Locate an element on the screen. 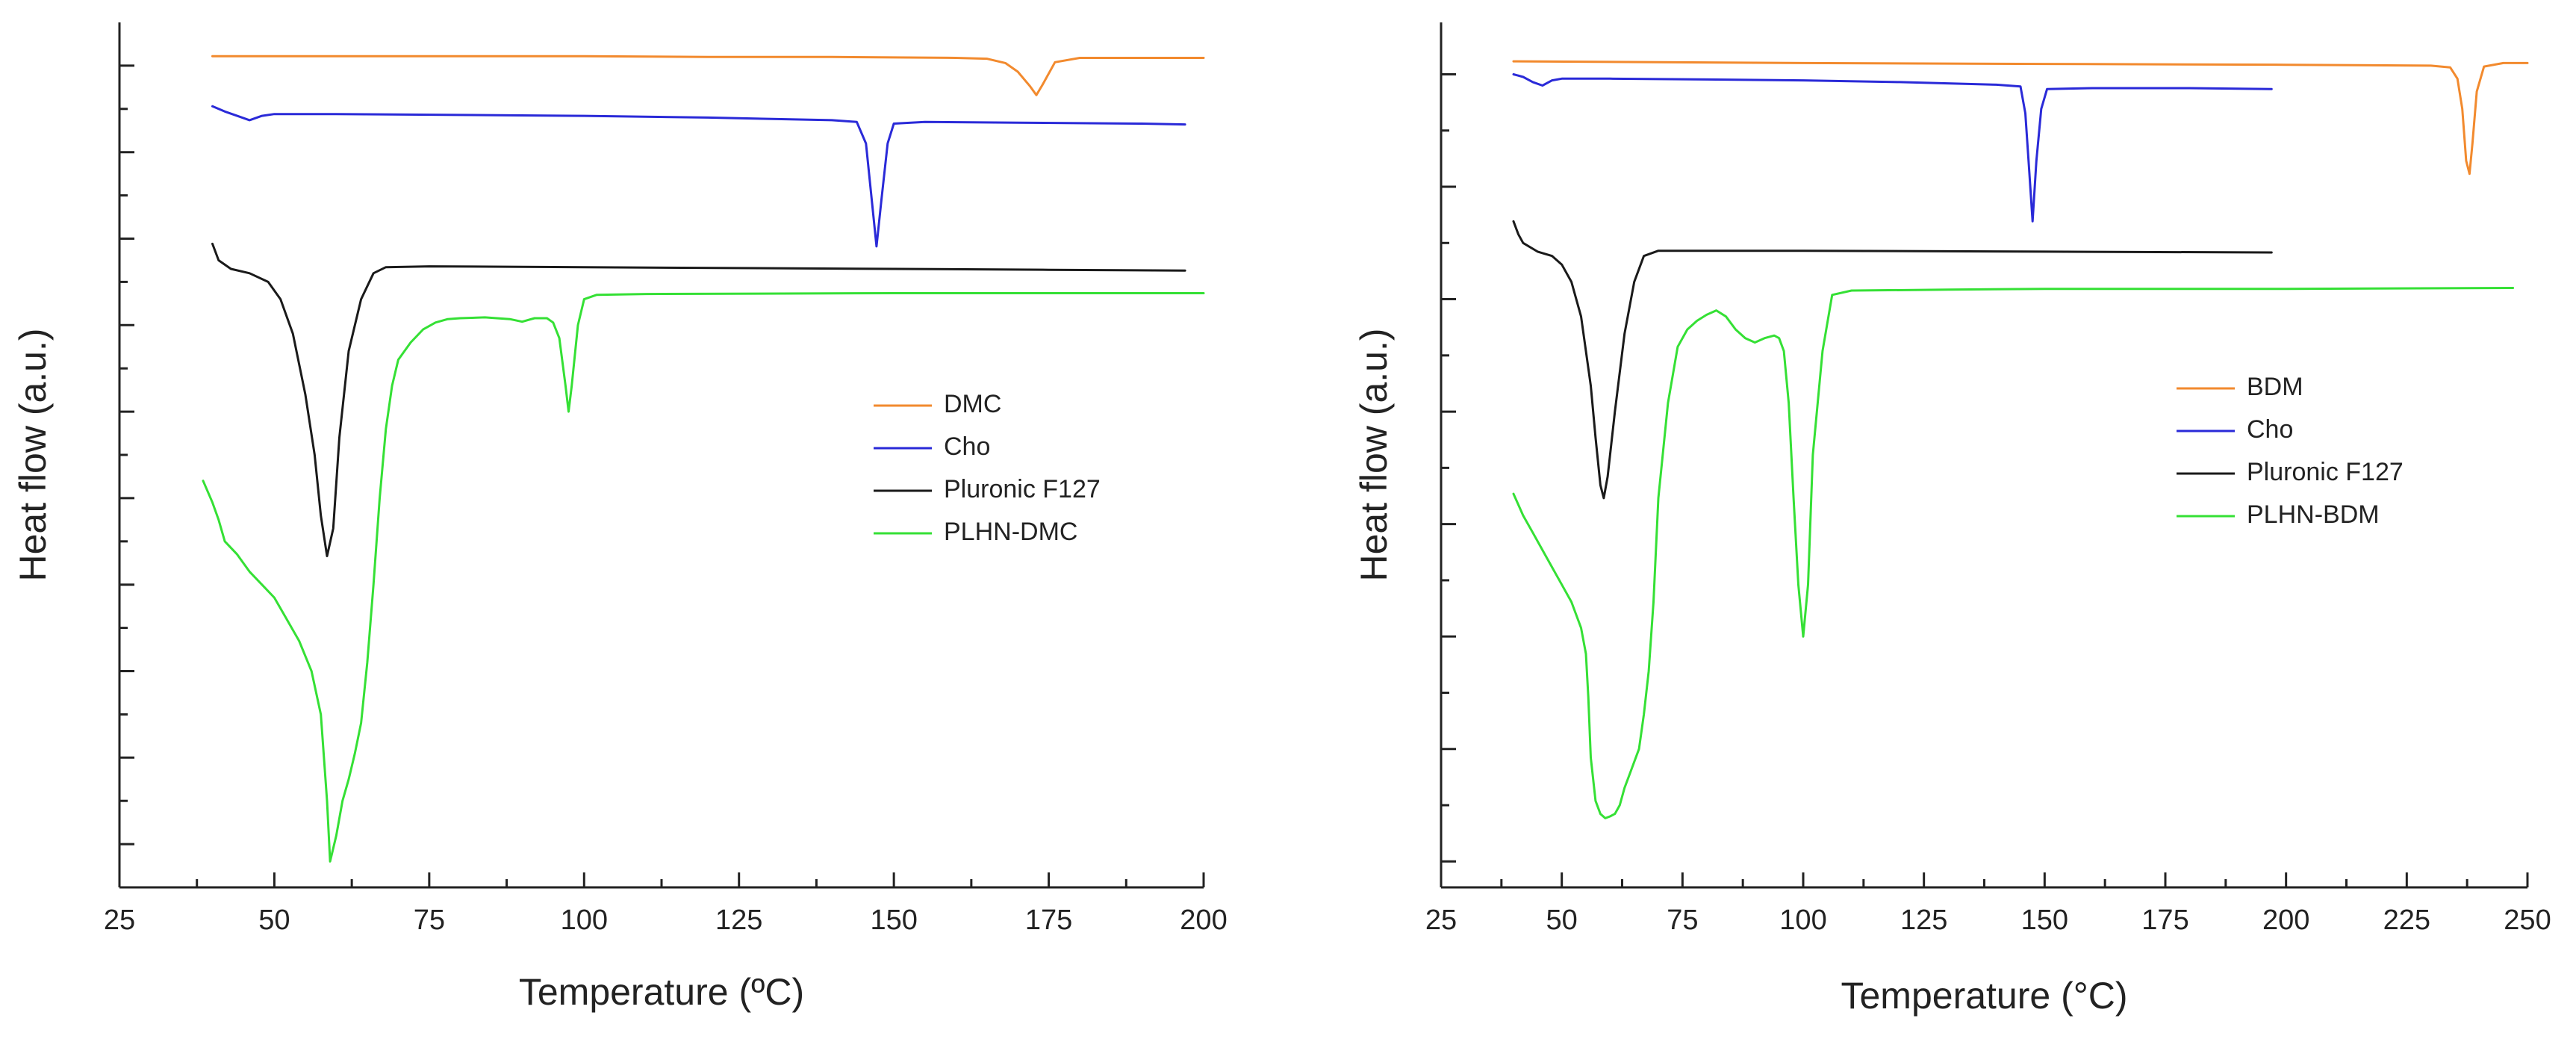 This screenshot has height=1039, width=2576. right-series-cho is located at coordinates (1892, 148).